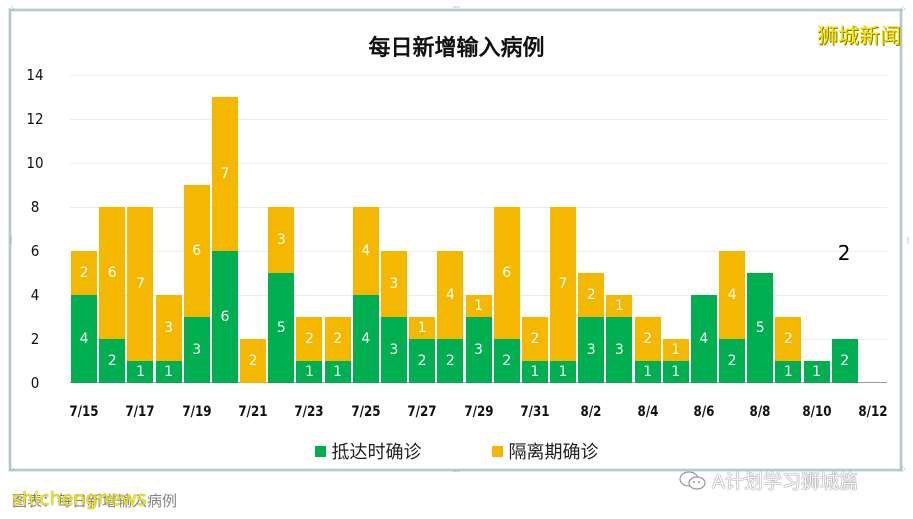  Describe the element at coordinates (140, 412) in the screenshot. I see `x-tick-label: 7/17` at that location.